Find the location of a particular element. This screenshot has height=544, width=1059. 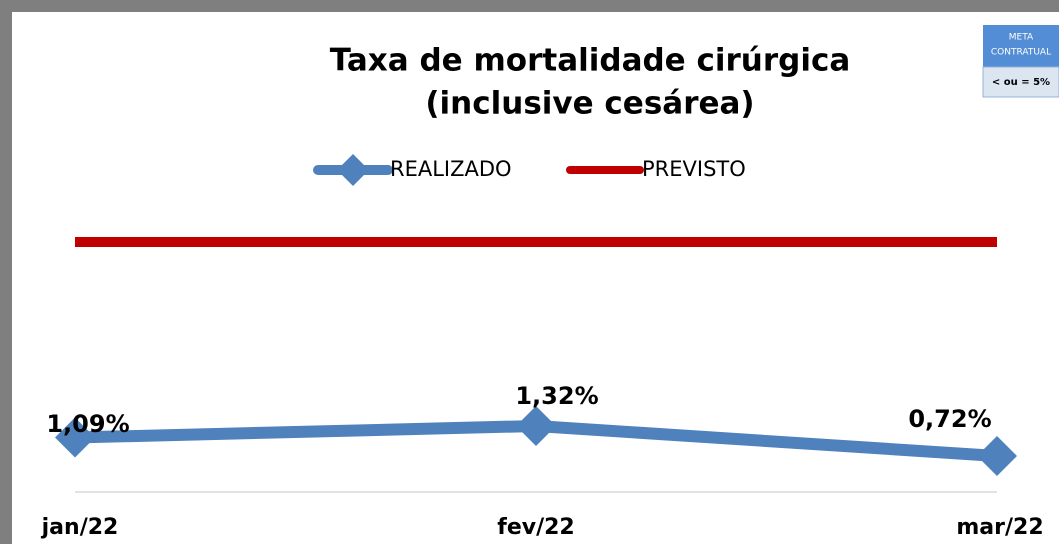

legend-label: PREVISTO is located at coordinates (694, 169).